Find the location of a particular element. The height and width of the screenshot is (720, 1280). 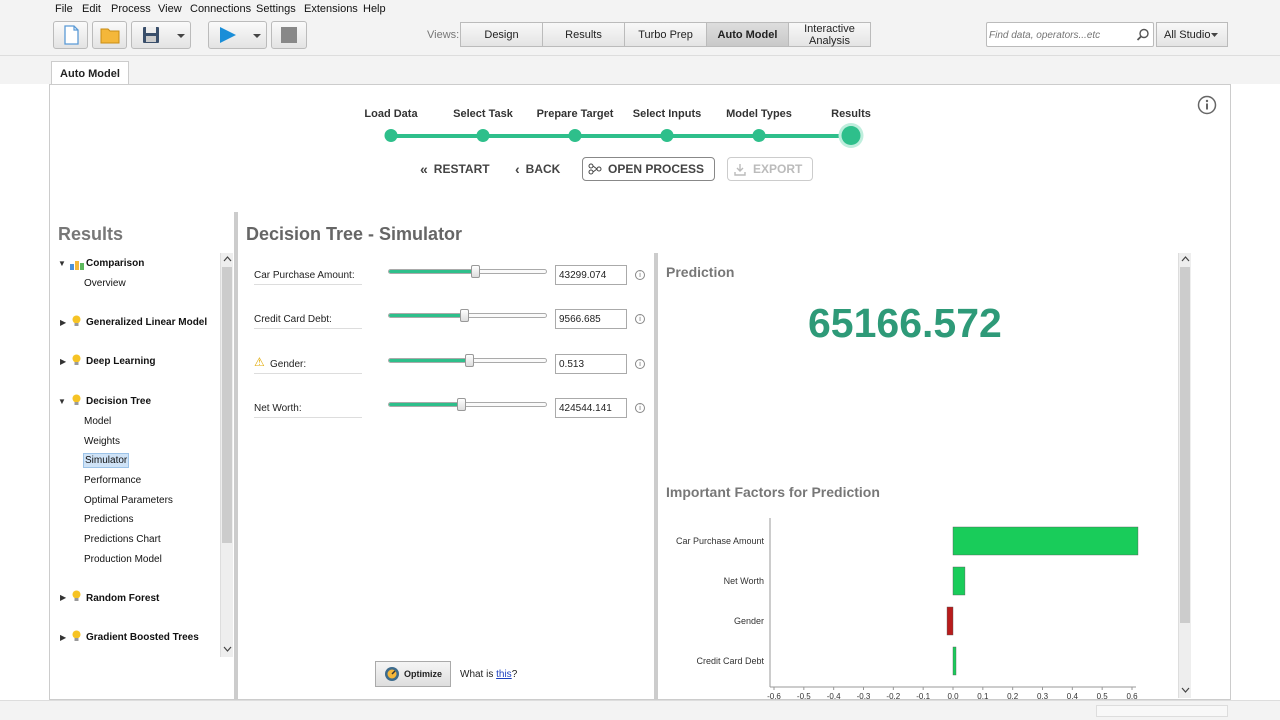

info-icon is located at coordinates (1207, 105).